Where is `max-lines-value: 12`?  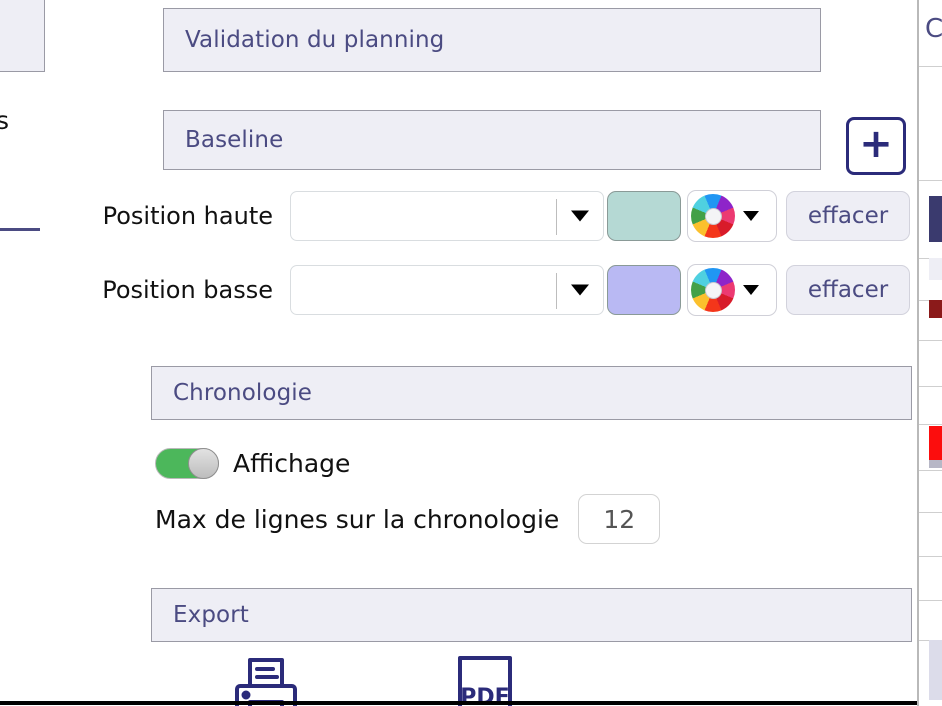 max-lines-value: 12 is located at coordinates (619, 519).